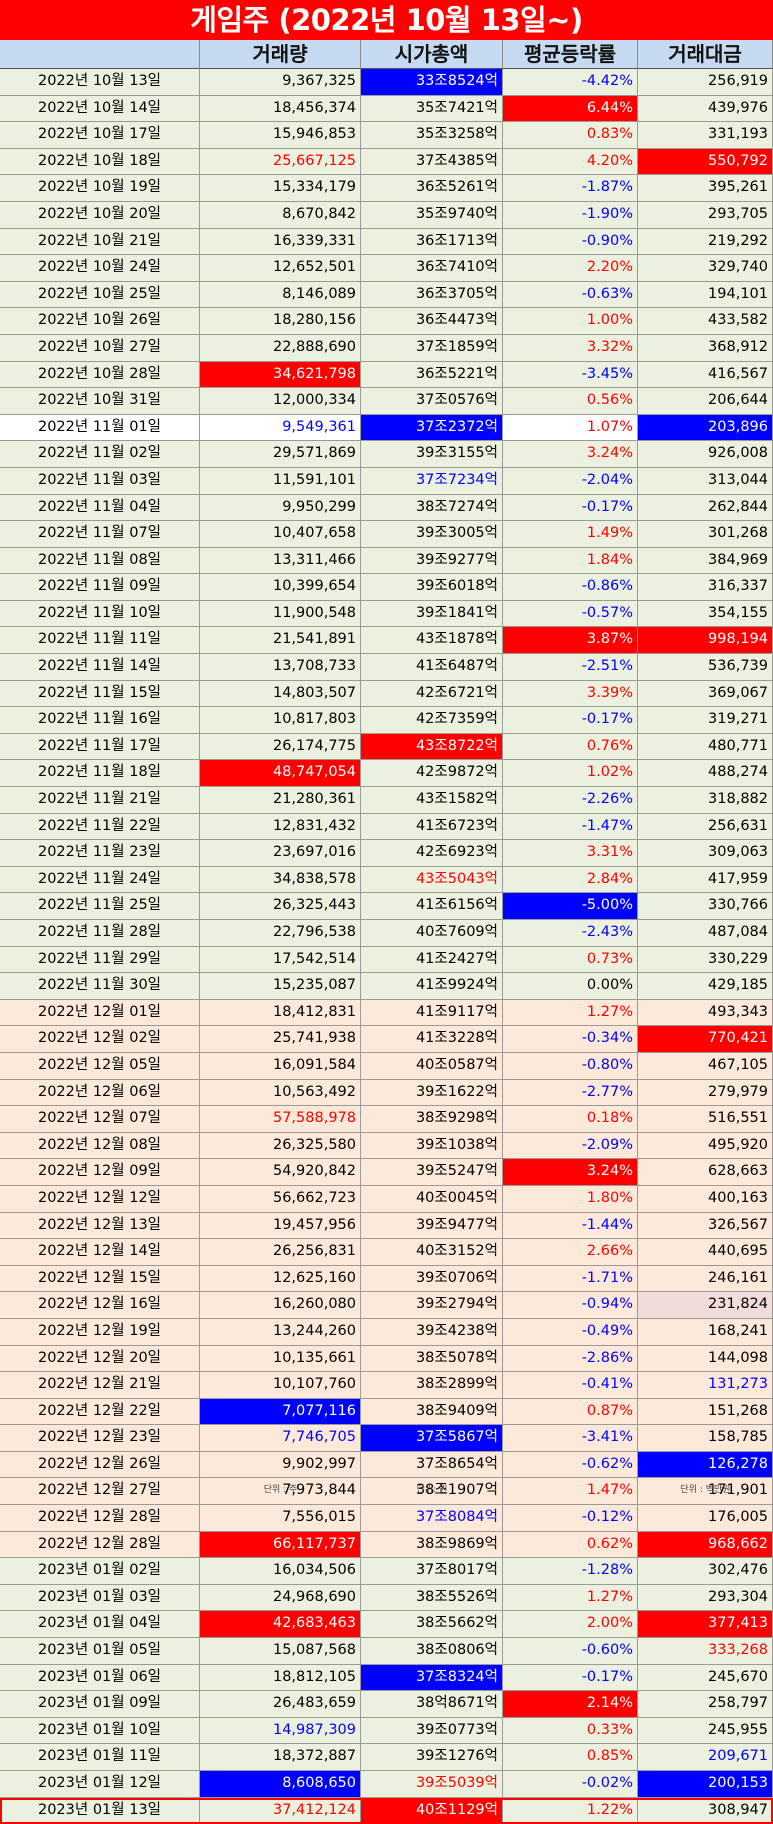  I want to click on avg-change-cell: 2.00%, so click(570, 1624).